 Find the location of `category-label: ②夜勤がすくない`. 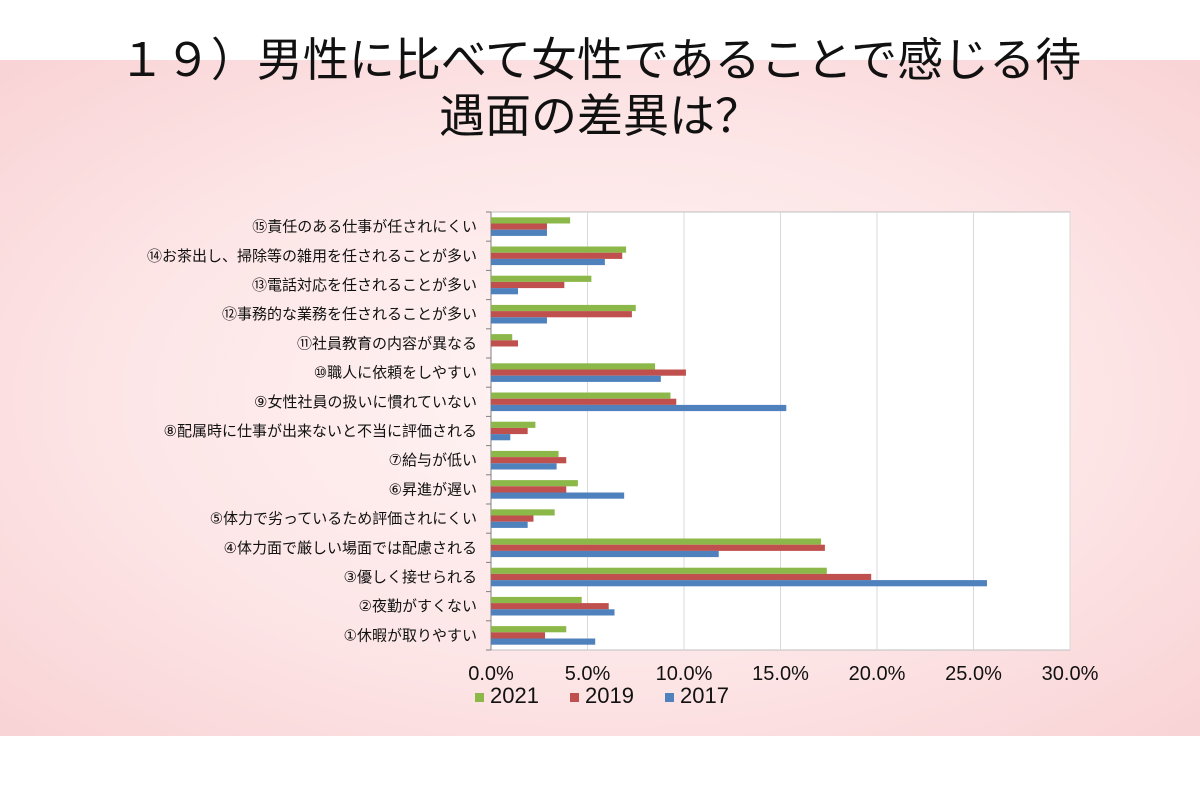

category-label: ②夜勤がすくない is located at coordinates (418, 606).